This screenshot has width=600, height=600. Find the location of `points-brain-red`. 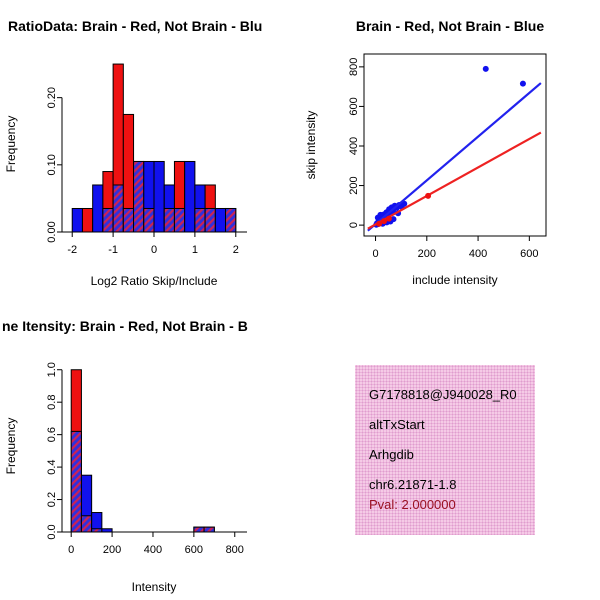

points-brain-red is located at coordinates (404, 209).